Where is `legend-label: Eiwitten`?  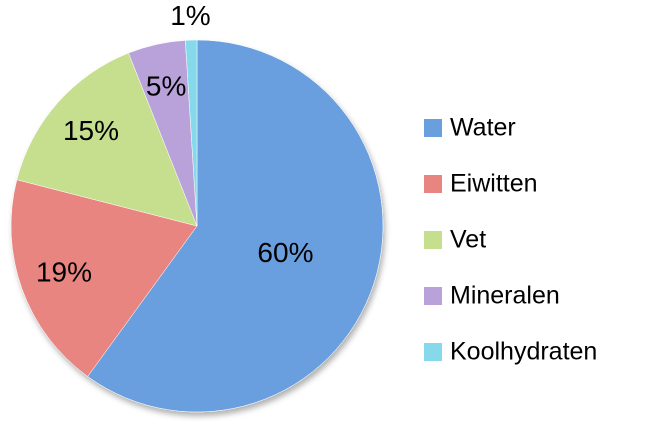 legend-label: Eiwitten is located at coordinates (494, 184).